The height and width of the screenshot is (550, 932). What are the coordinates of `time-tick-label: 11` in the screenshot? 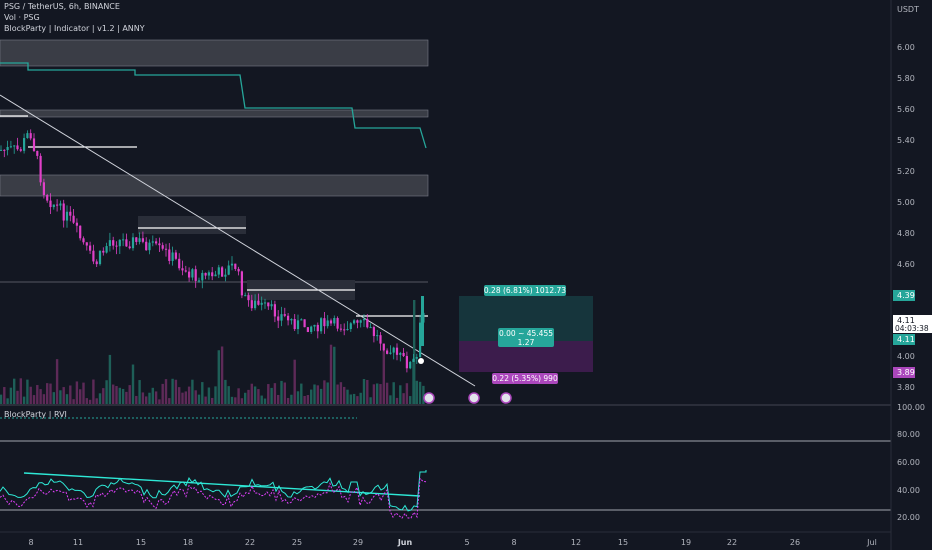 It's located at (78, 542).